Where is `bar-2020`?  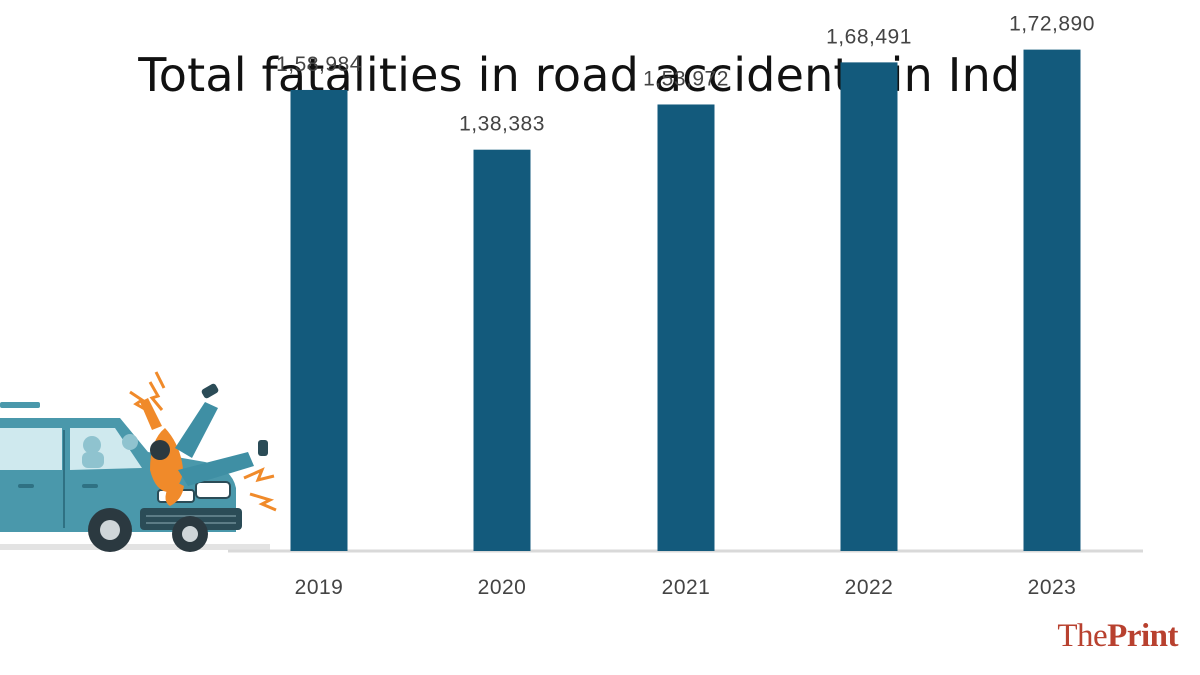
bar-2020 is located at coordinates (502, 350).